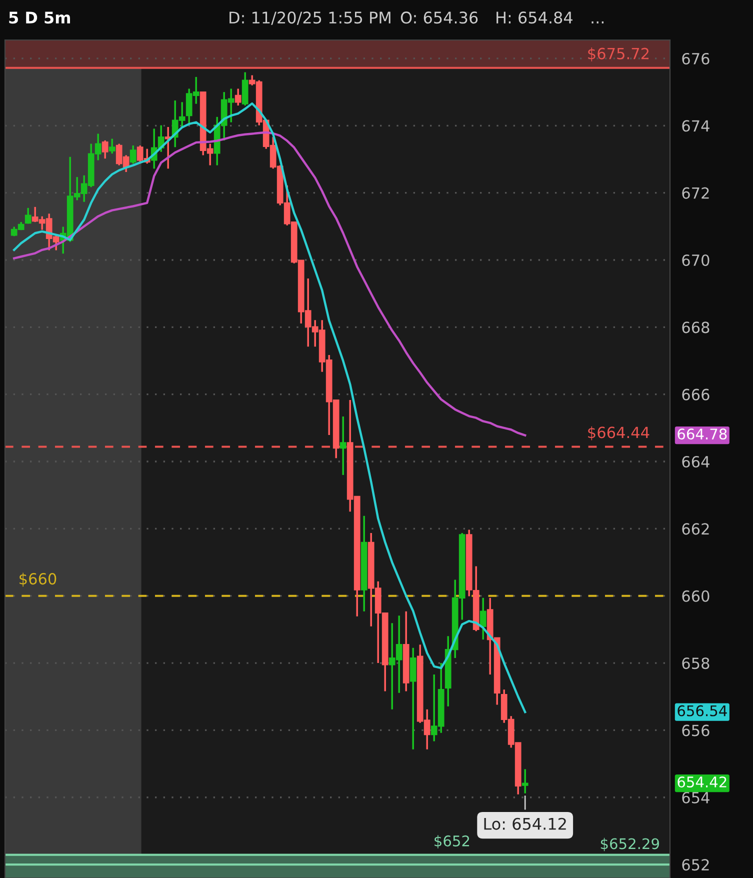 The image size is (753, 878). Describe the element at coordinates (619, 433) in the screenshot. I see `ref-line-label: $664.44` at that location.